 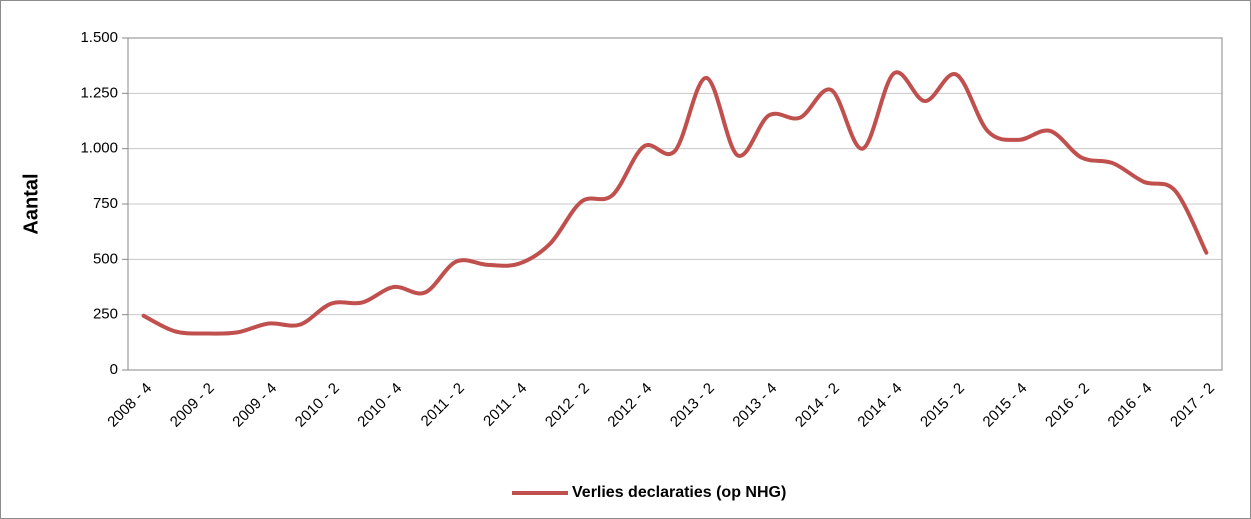 I want to click on y-tick-label: 250, so click(x=105, y=314).